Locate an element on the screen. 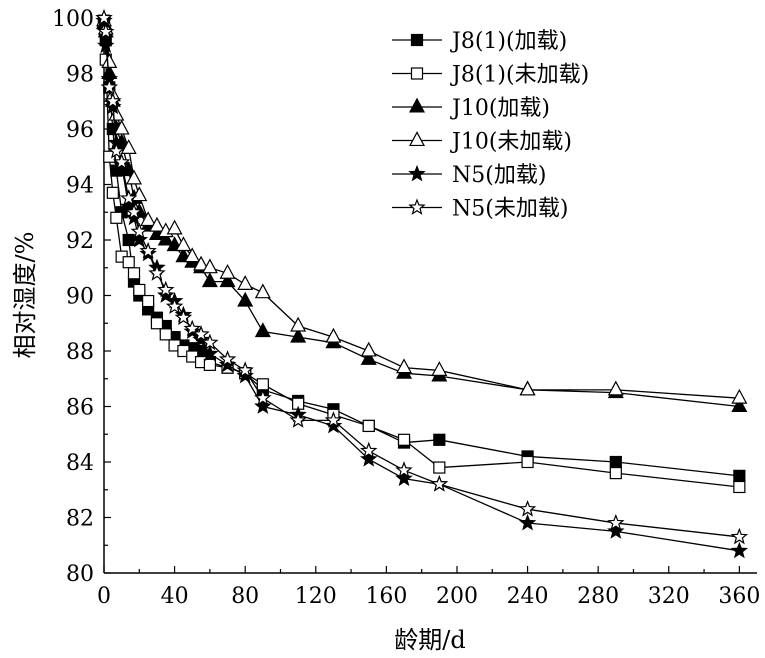 This screenshot has height=658, width=765. legend-item: N5(未加载) is located at coordinates (480, 209).